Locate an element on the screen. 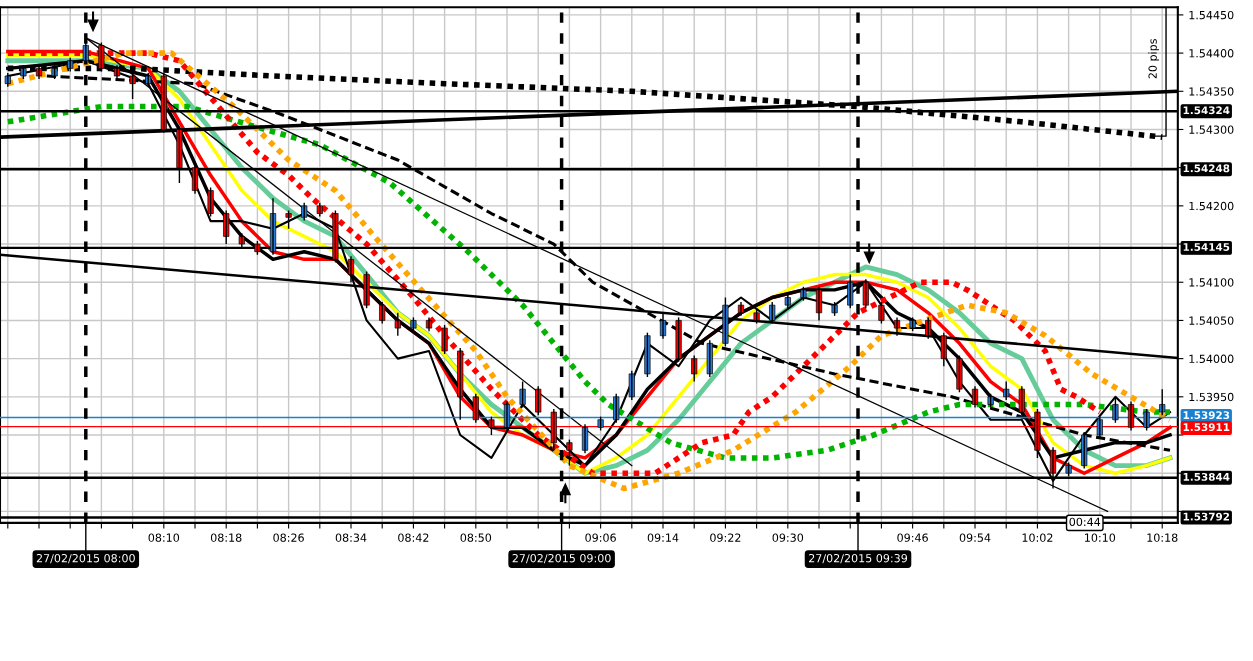  x-tick-label: 10:02 is located at coordinates (1037, 537).